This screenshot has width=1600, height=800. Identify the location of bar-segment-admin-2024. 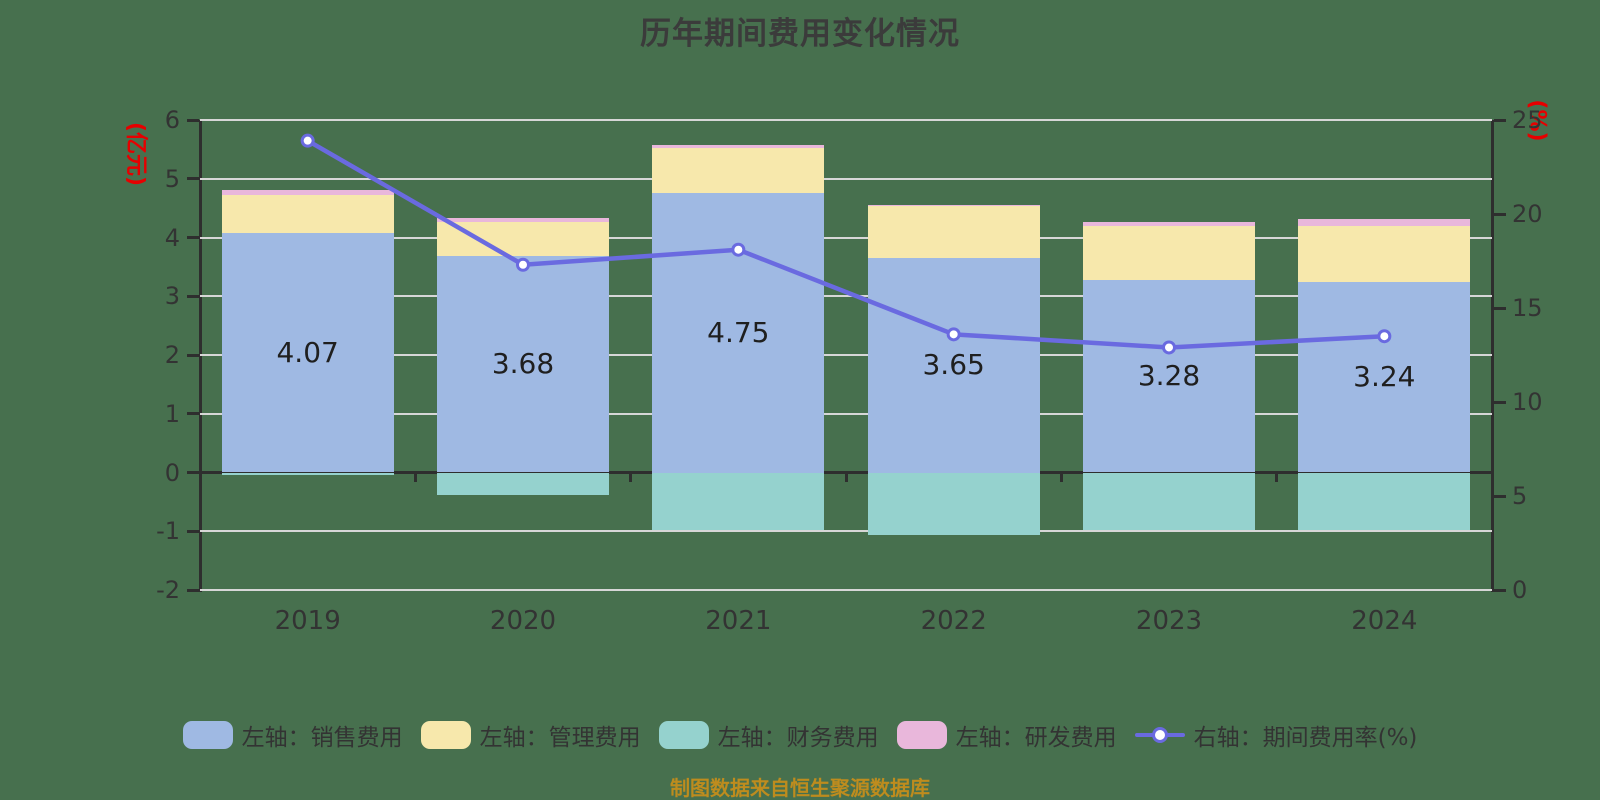
(1384, 254).